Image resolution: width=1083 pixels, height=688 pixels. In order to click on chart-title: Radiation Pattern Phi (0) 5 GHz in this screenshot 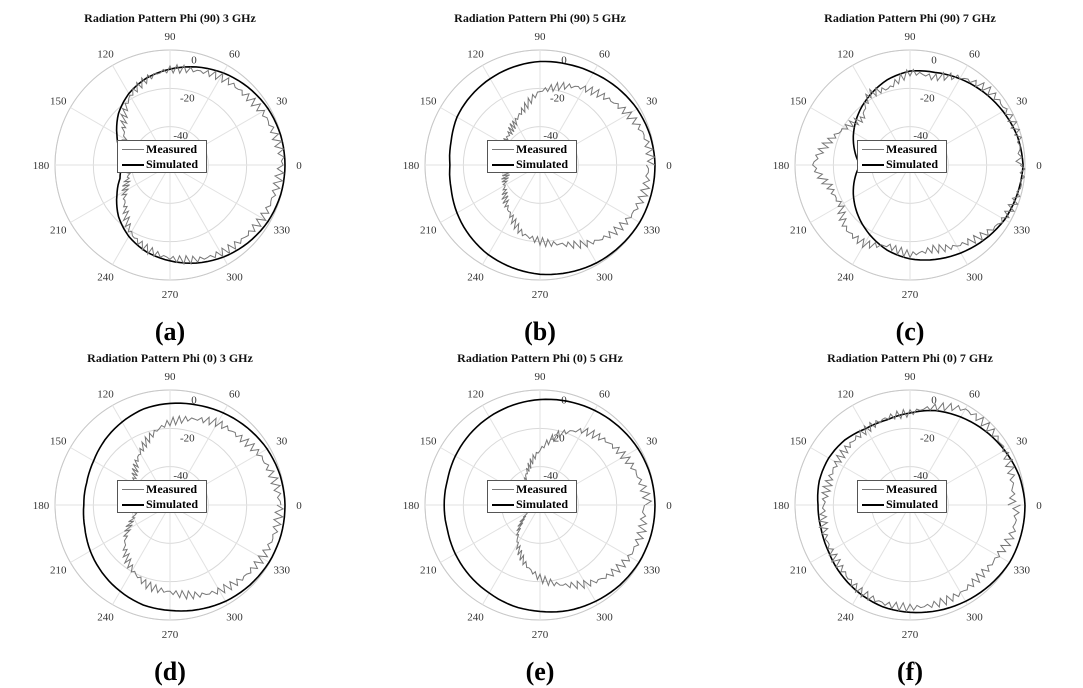, I will do `click(540, 358)`.